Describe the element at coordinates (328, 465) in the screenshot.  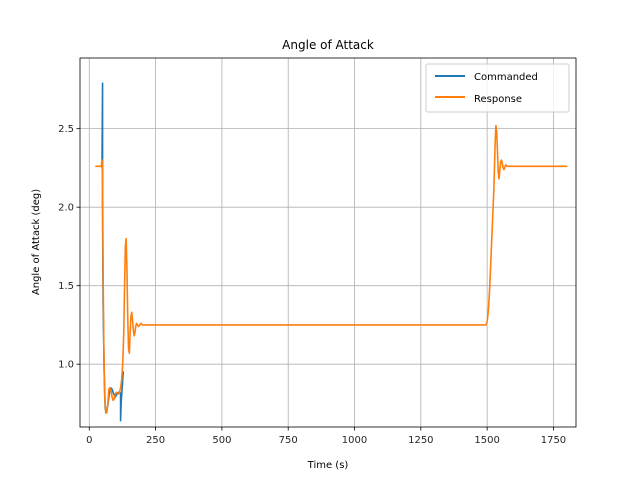
I see `x-axis-label: Time (s)` at that location.